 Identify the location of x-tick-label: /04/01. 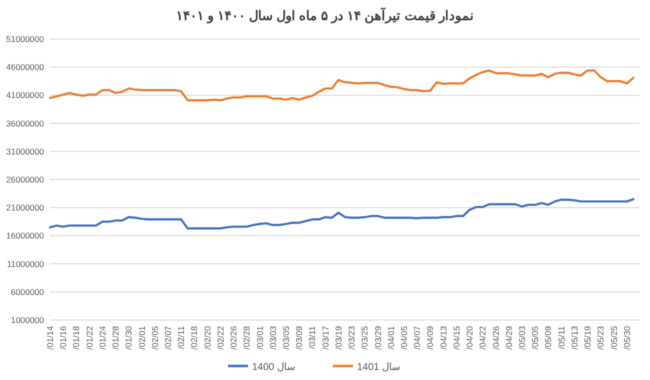
(391, 338).